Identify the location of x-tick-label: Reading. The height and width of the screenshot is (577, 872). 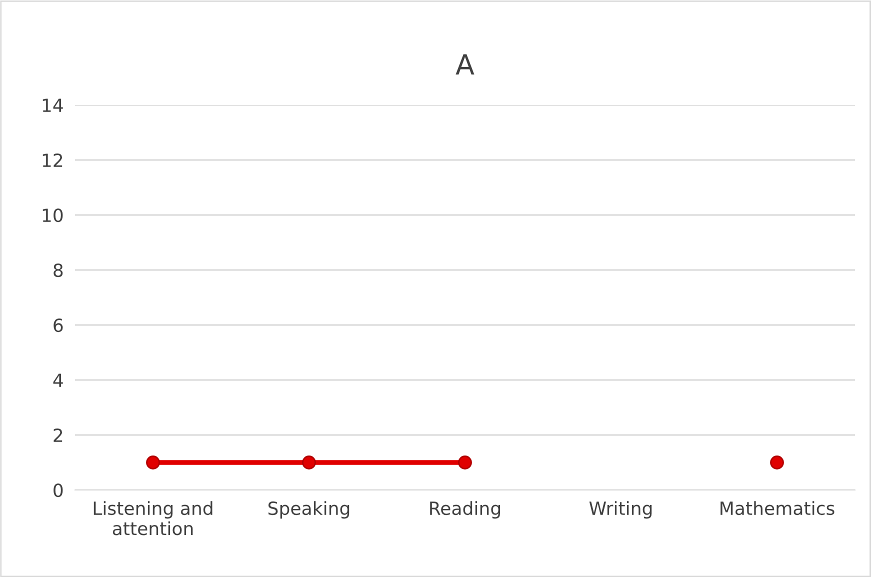
(465, 510).